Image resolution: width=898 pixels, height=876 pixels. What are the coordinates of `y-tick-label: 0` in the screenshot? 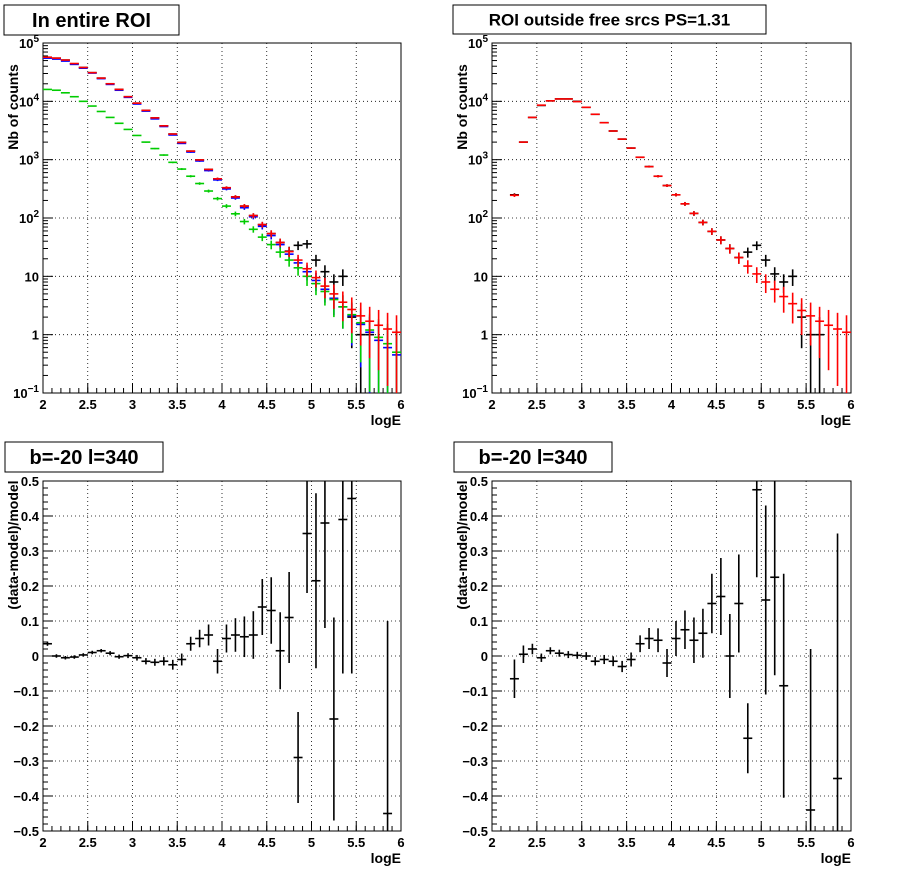 It's located at (484, 656).